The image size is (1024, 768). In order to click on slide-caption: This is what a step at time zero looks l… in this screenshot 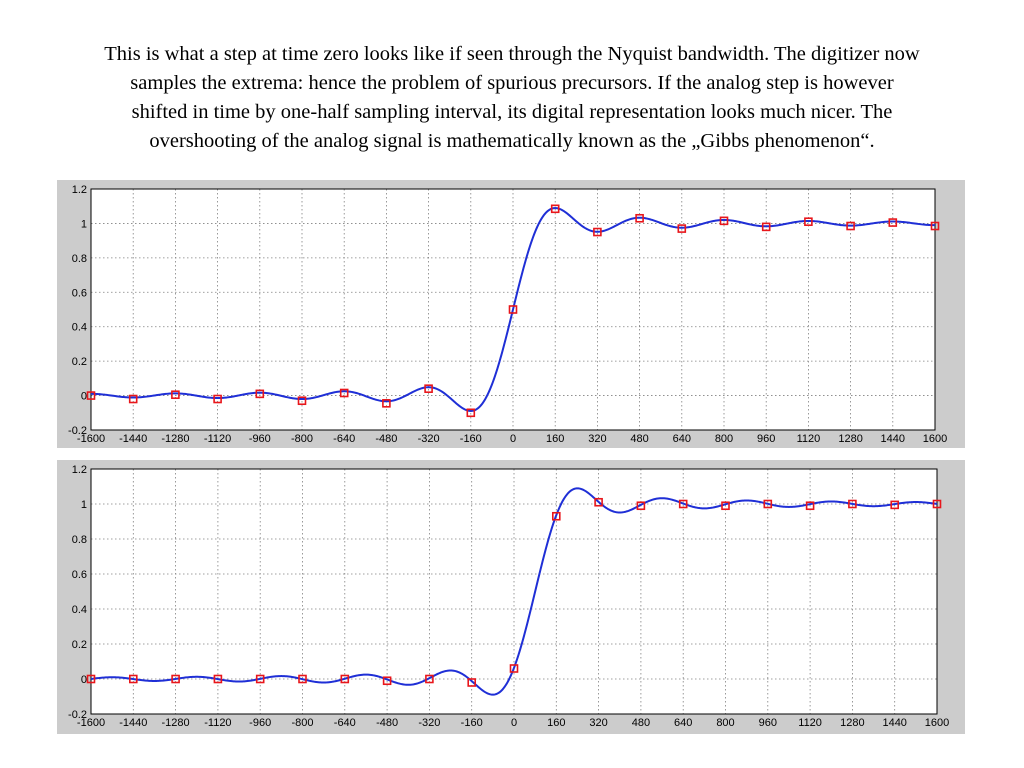, I will do `click(512, 98)`.